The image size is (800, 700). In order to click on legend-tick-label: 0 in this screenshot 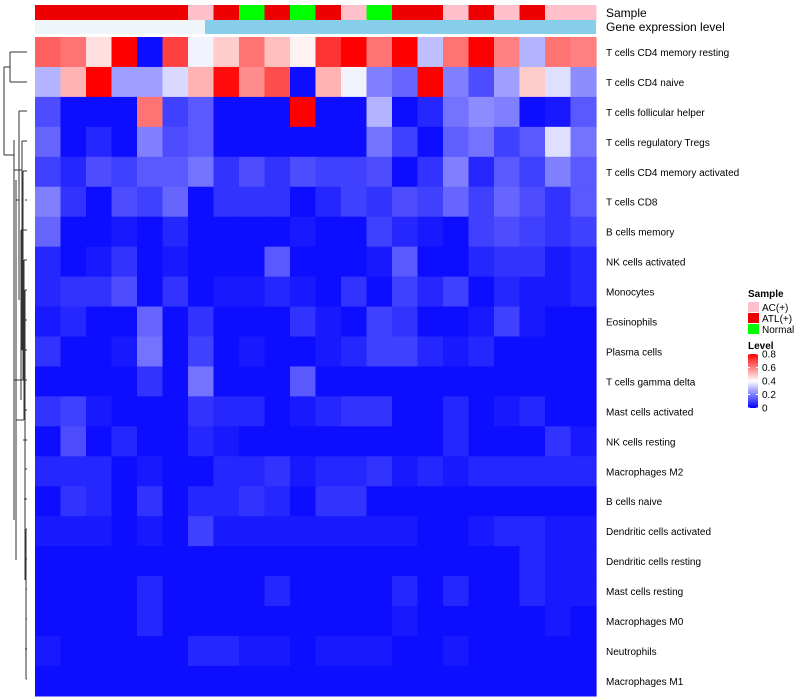, I will do `click(765, 409)`.